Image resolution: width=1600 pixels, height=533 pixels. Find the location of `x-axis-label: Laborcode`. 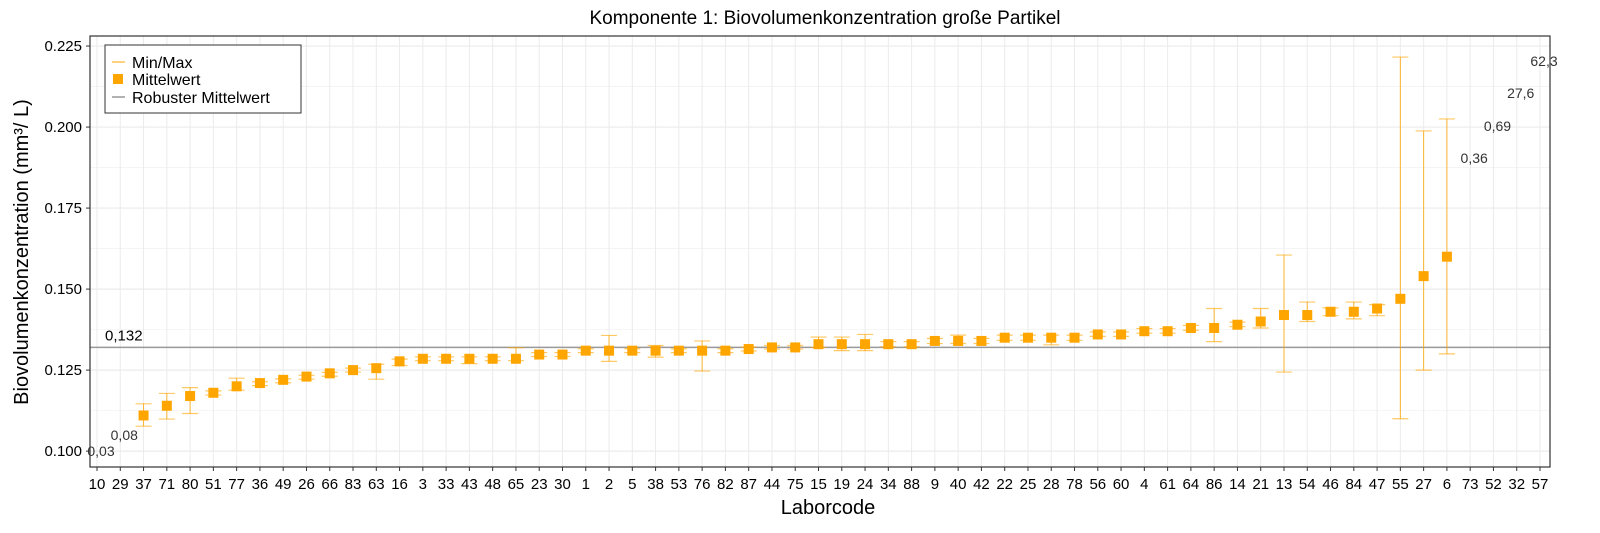

x-axis-label: Laborcode is located at coordinates (828, 508).